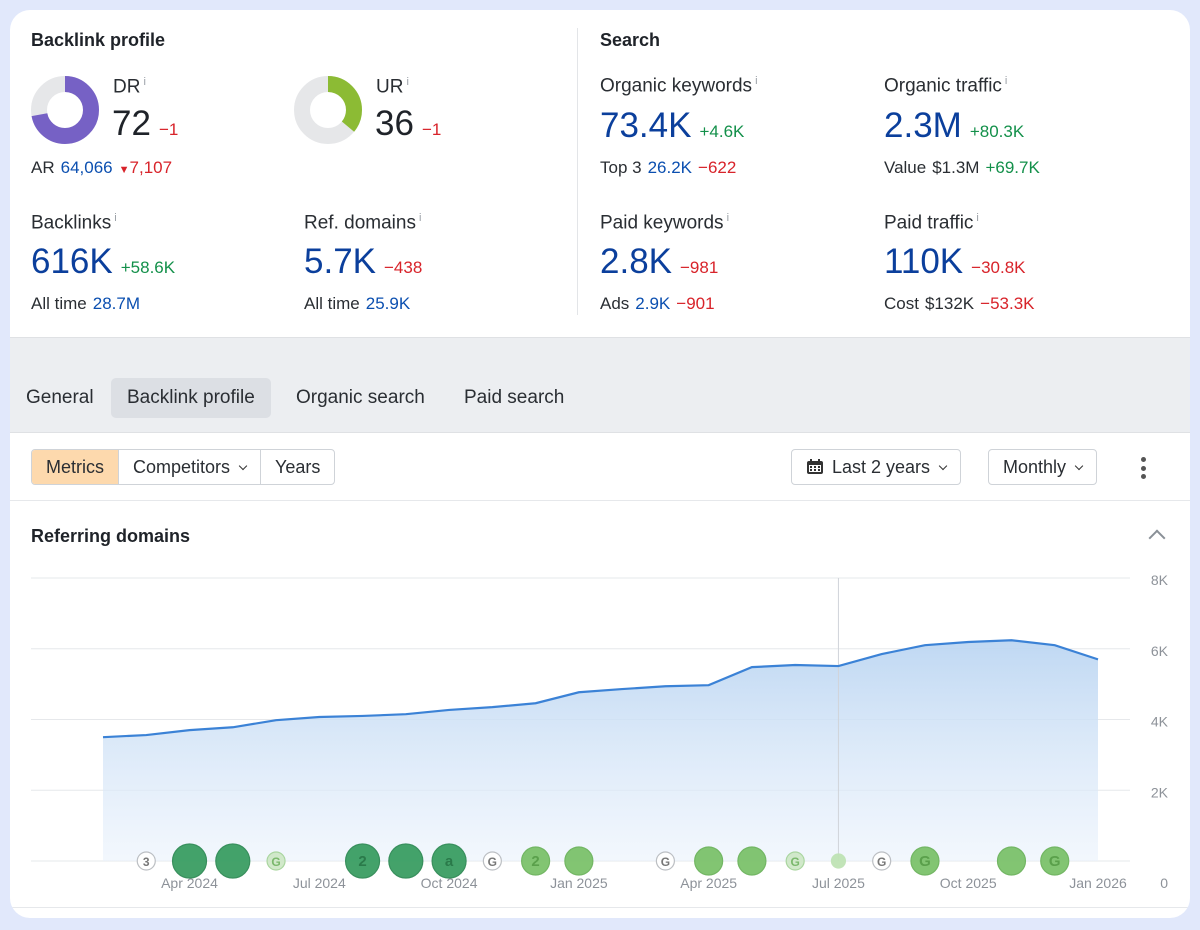  What do you see at coordinates (449, 861) in the screenshot?
I see `event-marker: a` at bounding box center [449, 861].